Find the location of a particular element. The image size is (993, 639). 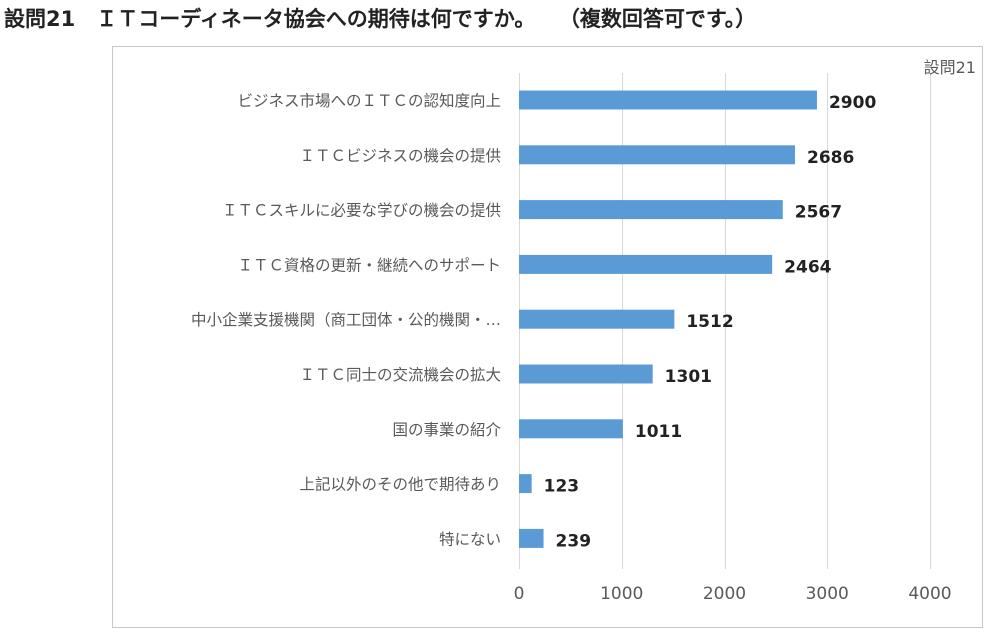

category-label: 上記以外のその他で期待あり is located at coordinates (400, 485).